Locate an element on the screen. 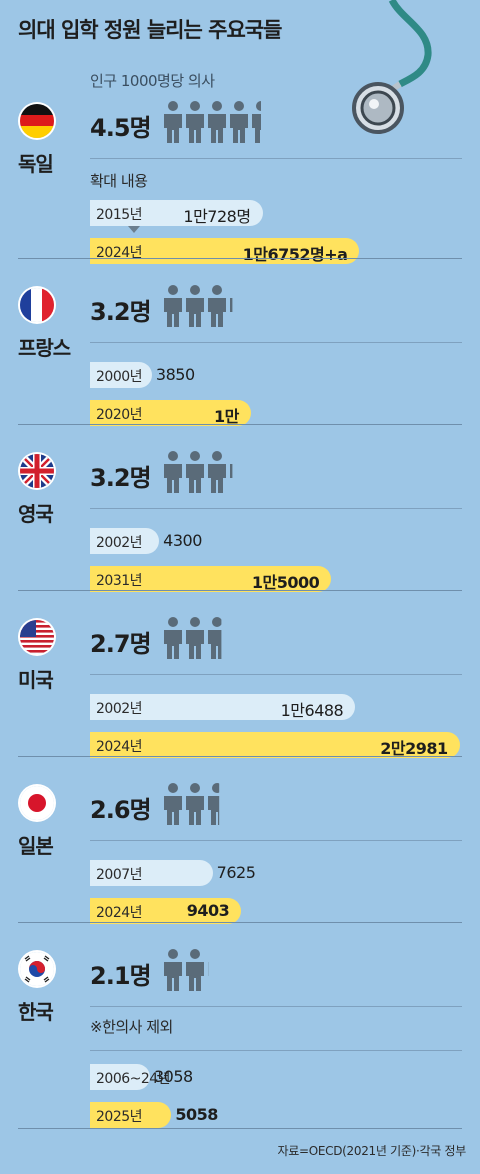  doctor-ratio: 2.7명 is located at coordinates (121, 644).